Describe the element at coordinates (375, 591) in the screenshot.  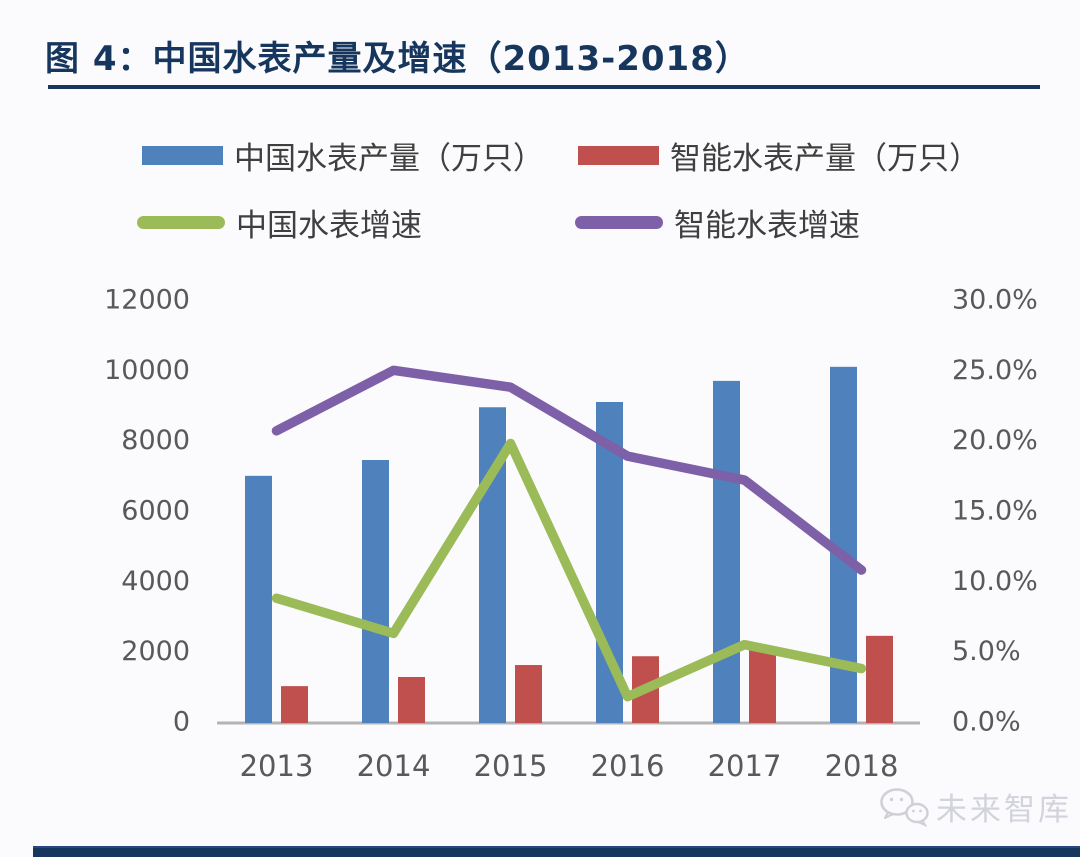
I see `bar-china-production-2014` at that location.